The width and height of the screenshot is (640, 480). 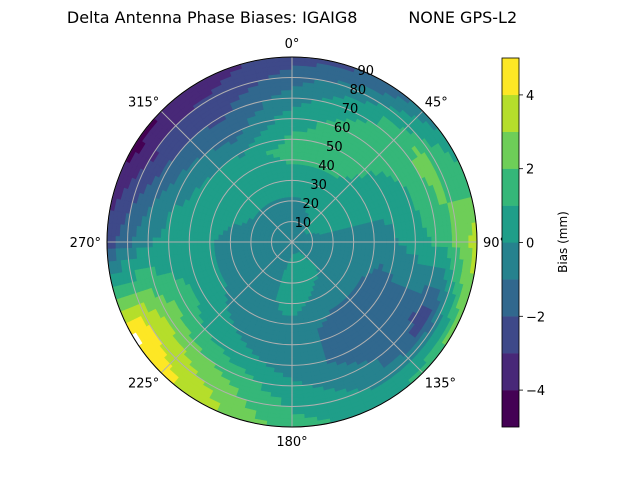 What do you see at coordinates (334, 147) in the screenshot?
I see `radial-tick-label: 50` at bounding box center [334, 147].